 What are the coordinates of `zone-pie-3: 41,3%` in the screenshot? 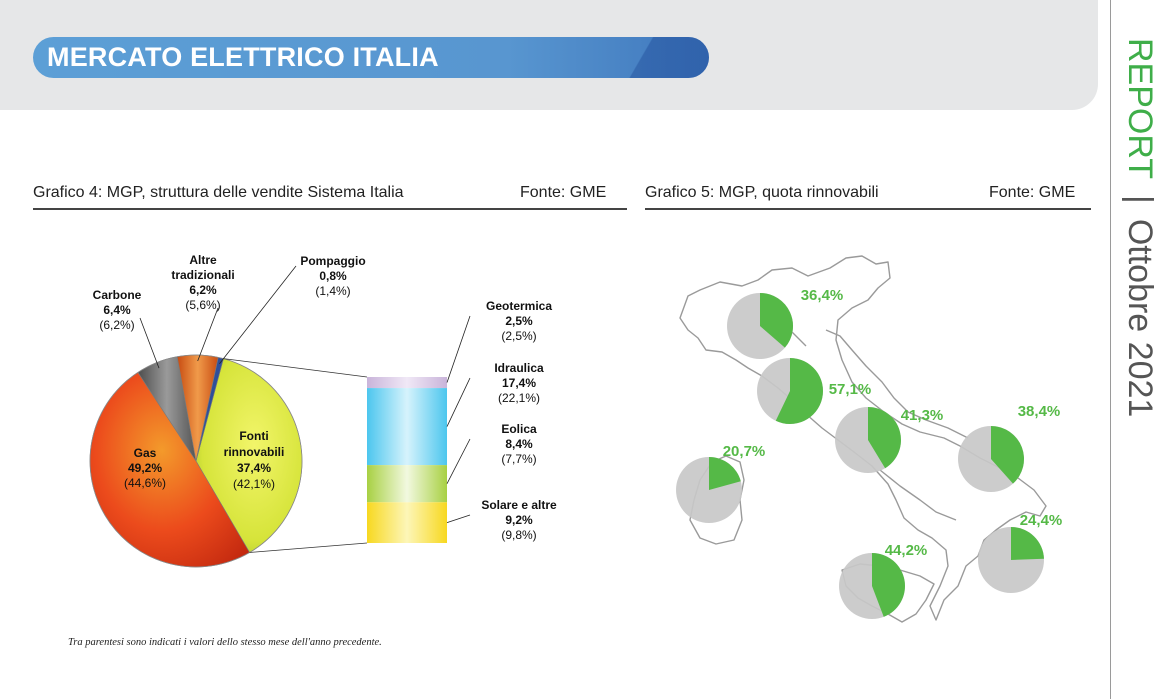 It's located at (889, 440).